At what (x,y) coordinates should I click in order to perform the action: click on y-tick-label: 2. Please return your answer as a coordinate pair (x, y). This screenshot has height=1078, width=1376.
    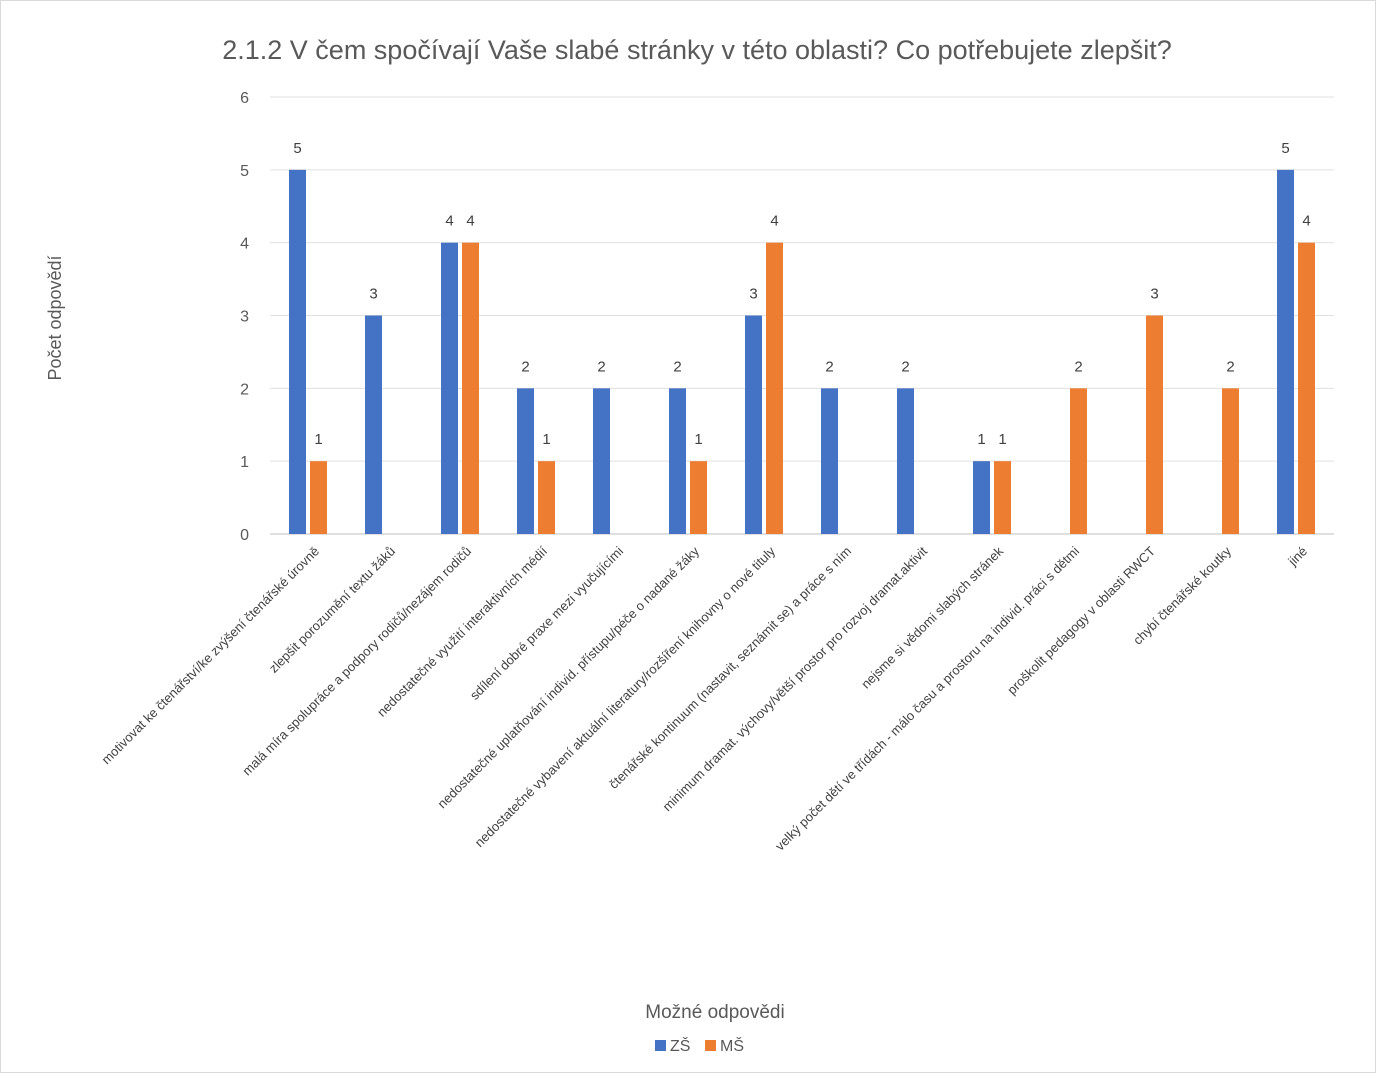
    Looking at the image, I should click on (244, 389).